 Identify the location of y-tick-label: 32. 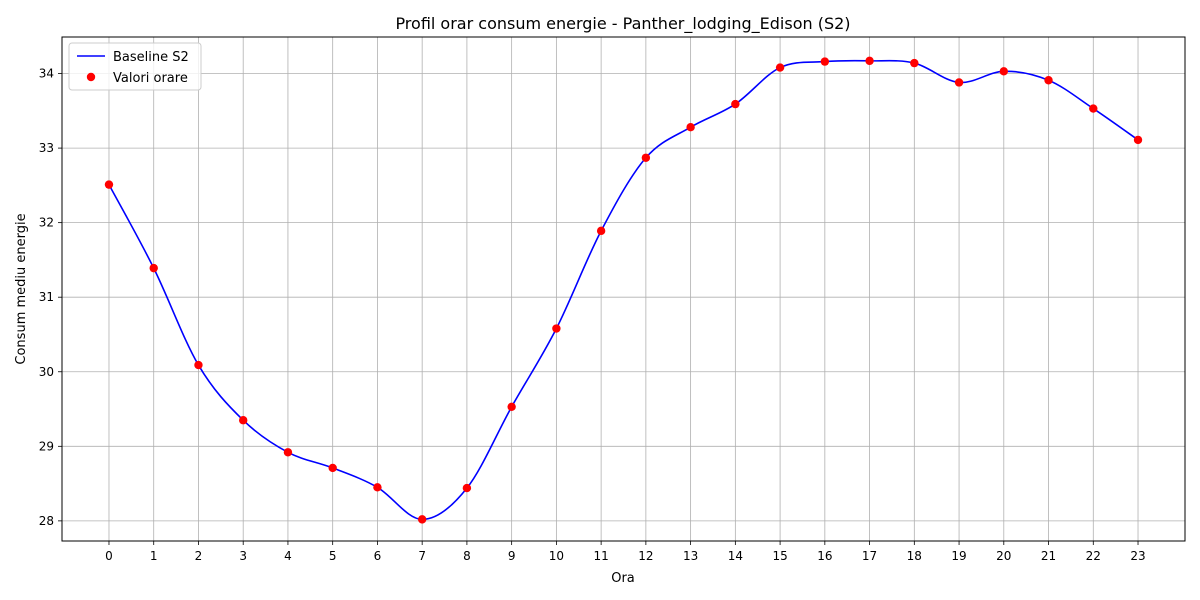
(46, 223).